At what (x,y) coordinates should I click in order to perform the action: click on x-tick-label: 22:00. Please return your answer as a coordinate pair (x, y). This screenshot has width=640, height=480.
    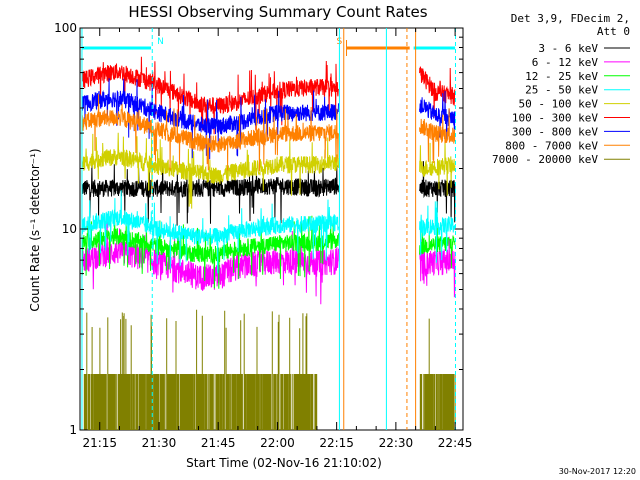
    Looking at the image, I should click on (277, 443).